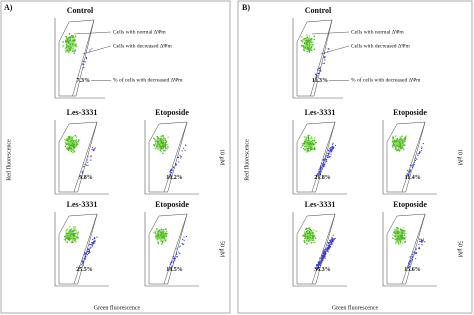 Image resolution: width=474 pixels, height=315 pixels. Describe the element at coordinates (97, 50) in the screenshot. I see `pointer` at that location.